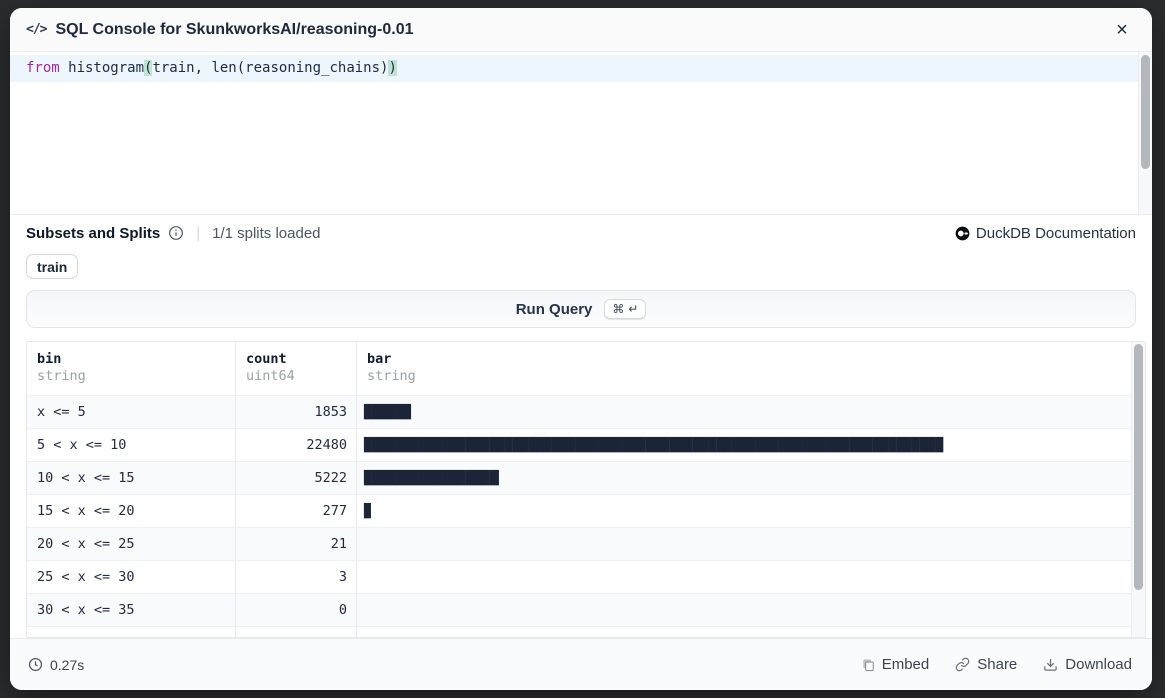 The height and width of the screenshot is (698, 1165). What do you see at coordinates (574, 68) in the screenshot?
I see `editor-active-line` at bounding box center [574, 68].